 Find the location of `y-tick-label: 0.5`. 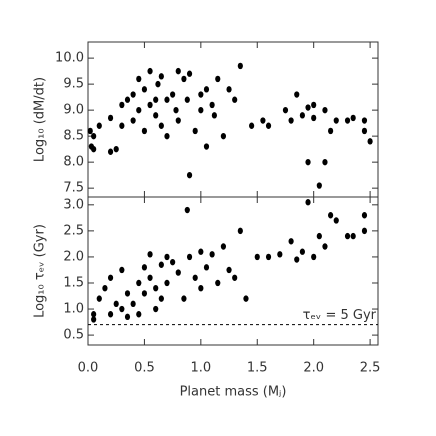

y-tick-label: 0.5 is located at coordinates (73, 335).